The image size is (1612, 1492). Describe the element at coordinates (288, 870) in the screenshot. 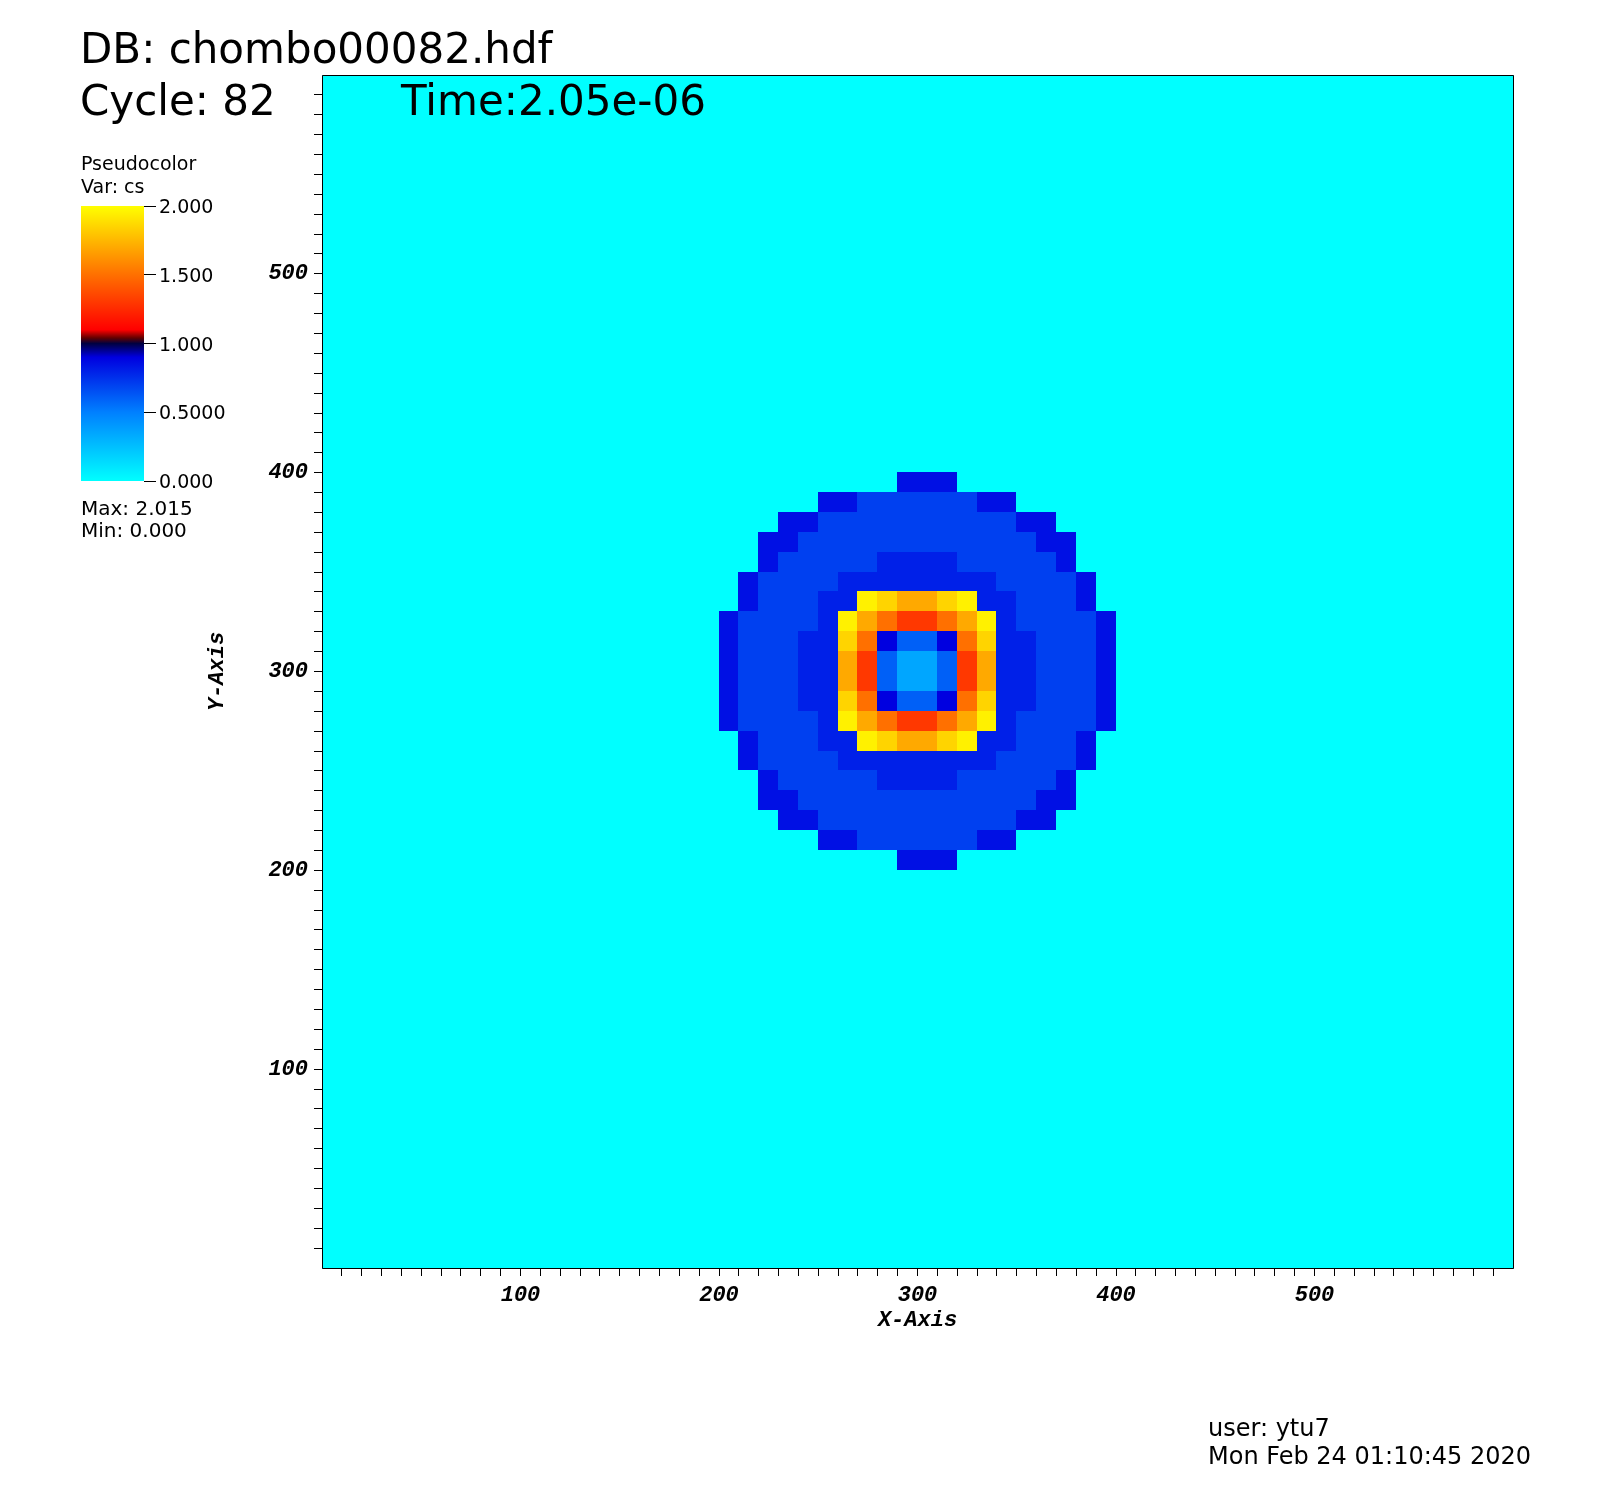

I see `y-tick-label: 200` at that location.